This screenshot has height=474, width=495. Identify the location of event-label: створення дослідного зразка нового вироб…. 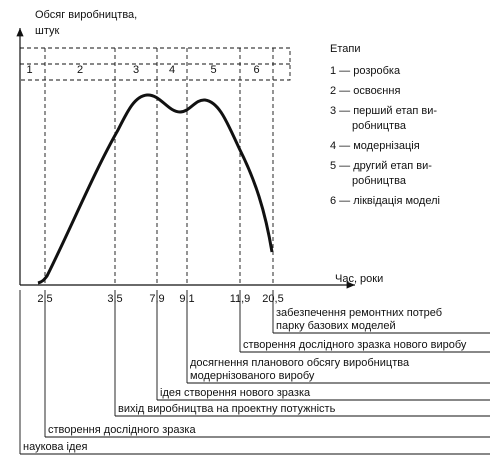
(355, 345).